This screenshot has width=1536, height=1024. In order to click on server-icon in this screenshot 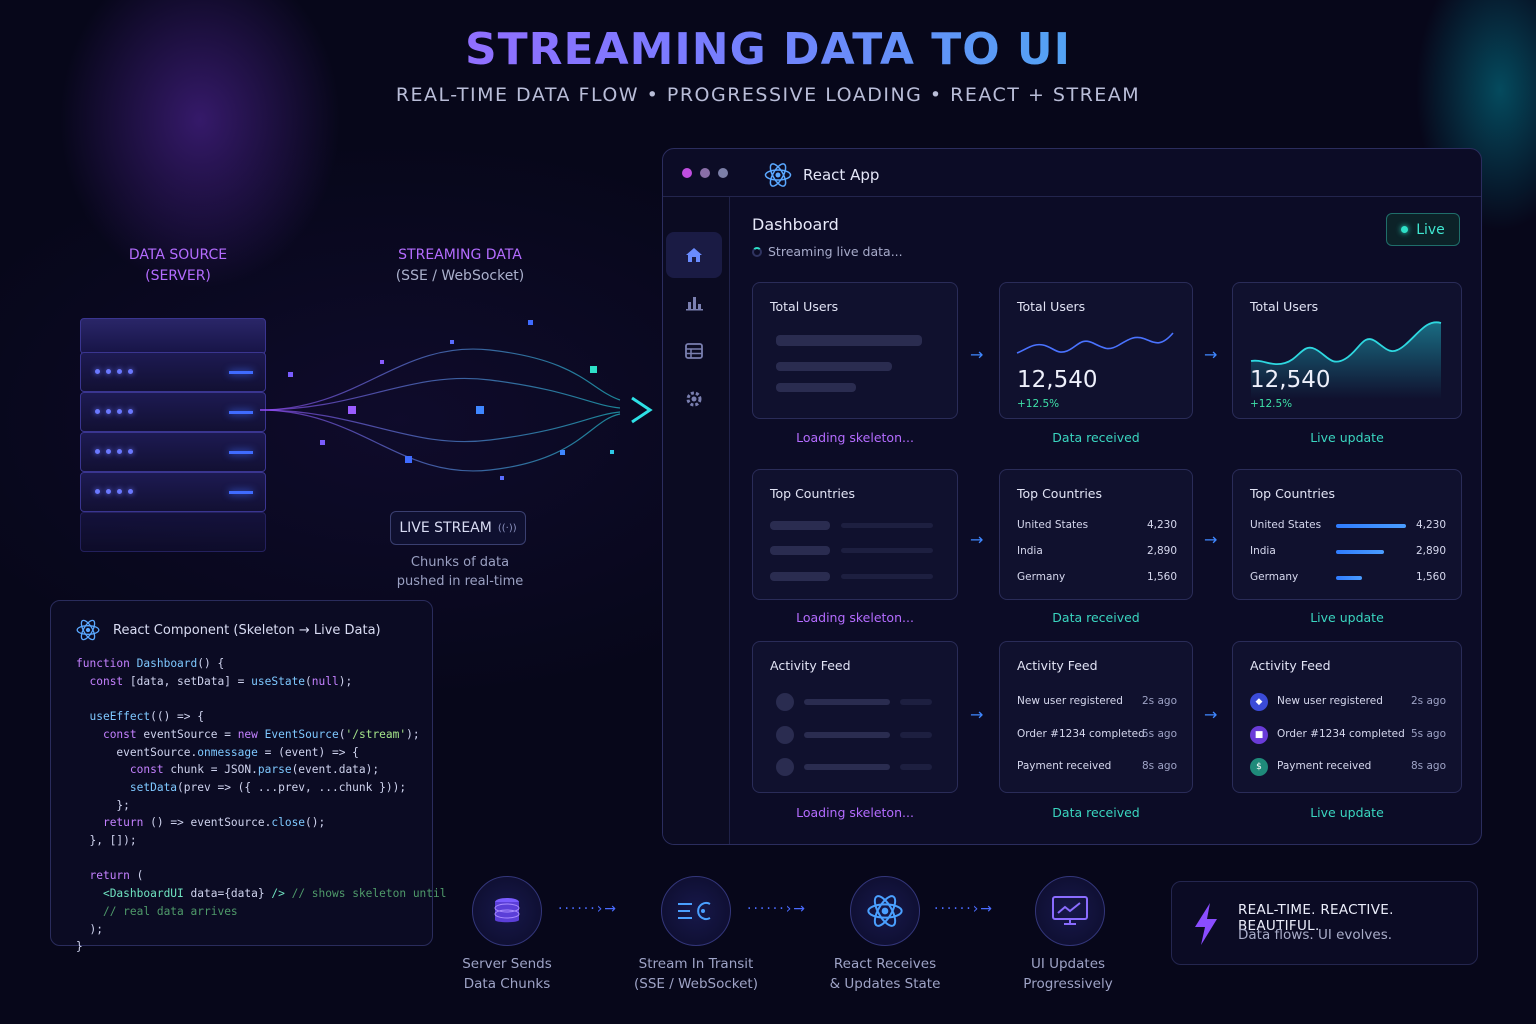, I will do `click(175, 438)`.